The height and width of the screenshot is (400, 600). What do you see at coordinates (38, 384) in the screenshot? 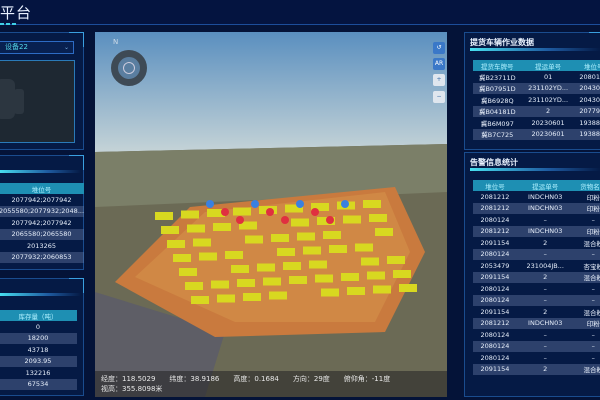
I see `table-row: 67534` at bounding box center [38, 384].